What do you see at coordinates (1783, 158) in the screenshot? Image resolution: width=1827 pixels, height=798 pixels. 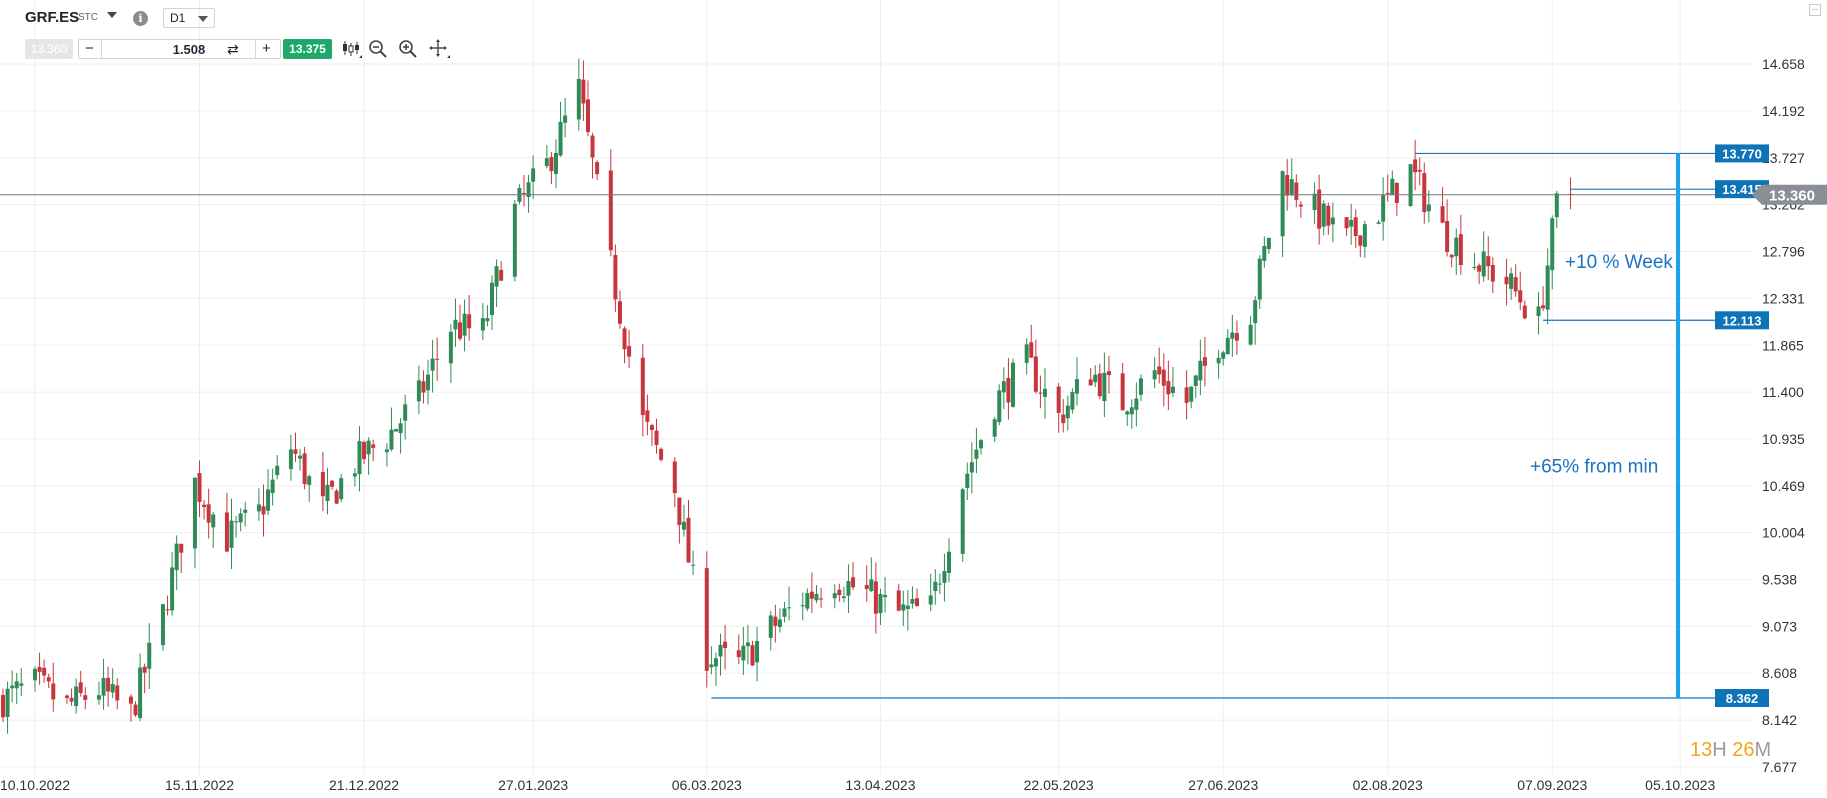 I see `y-tick-label: 13.727` at bounding box center [1783, 158].